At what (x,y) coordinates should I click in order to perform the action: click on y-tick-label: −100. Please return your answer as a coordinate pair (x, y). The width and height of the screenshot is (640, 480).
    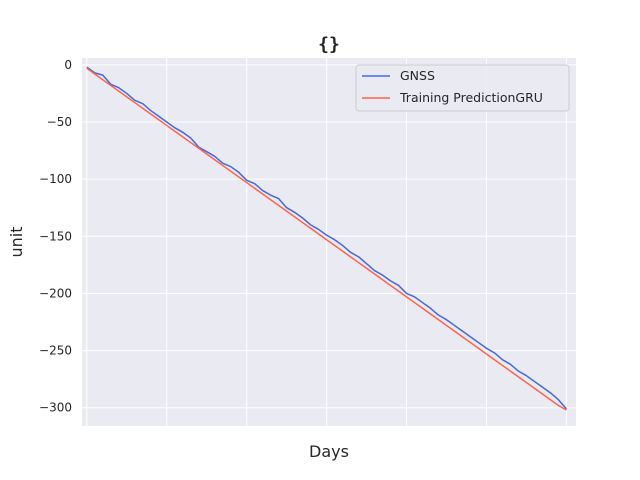
    Looking at the image, I should click on (55, 179).